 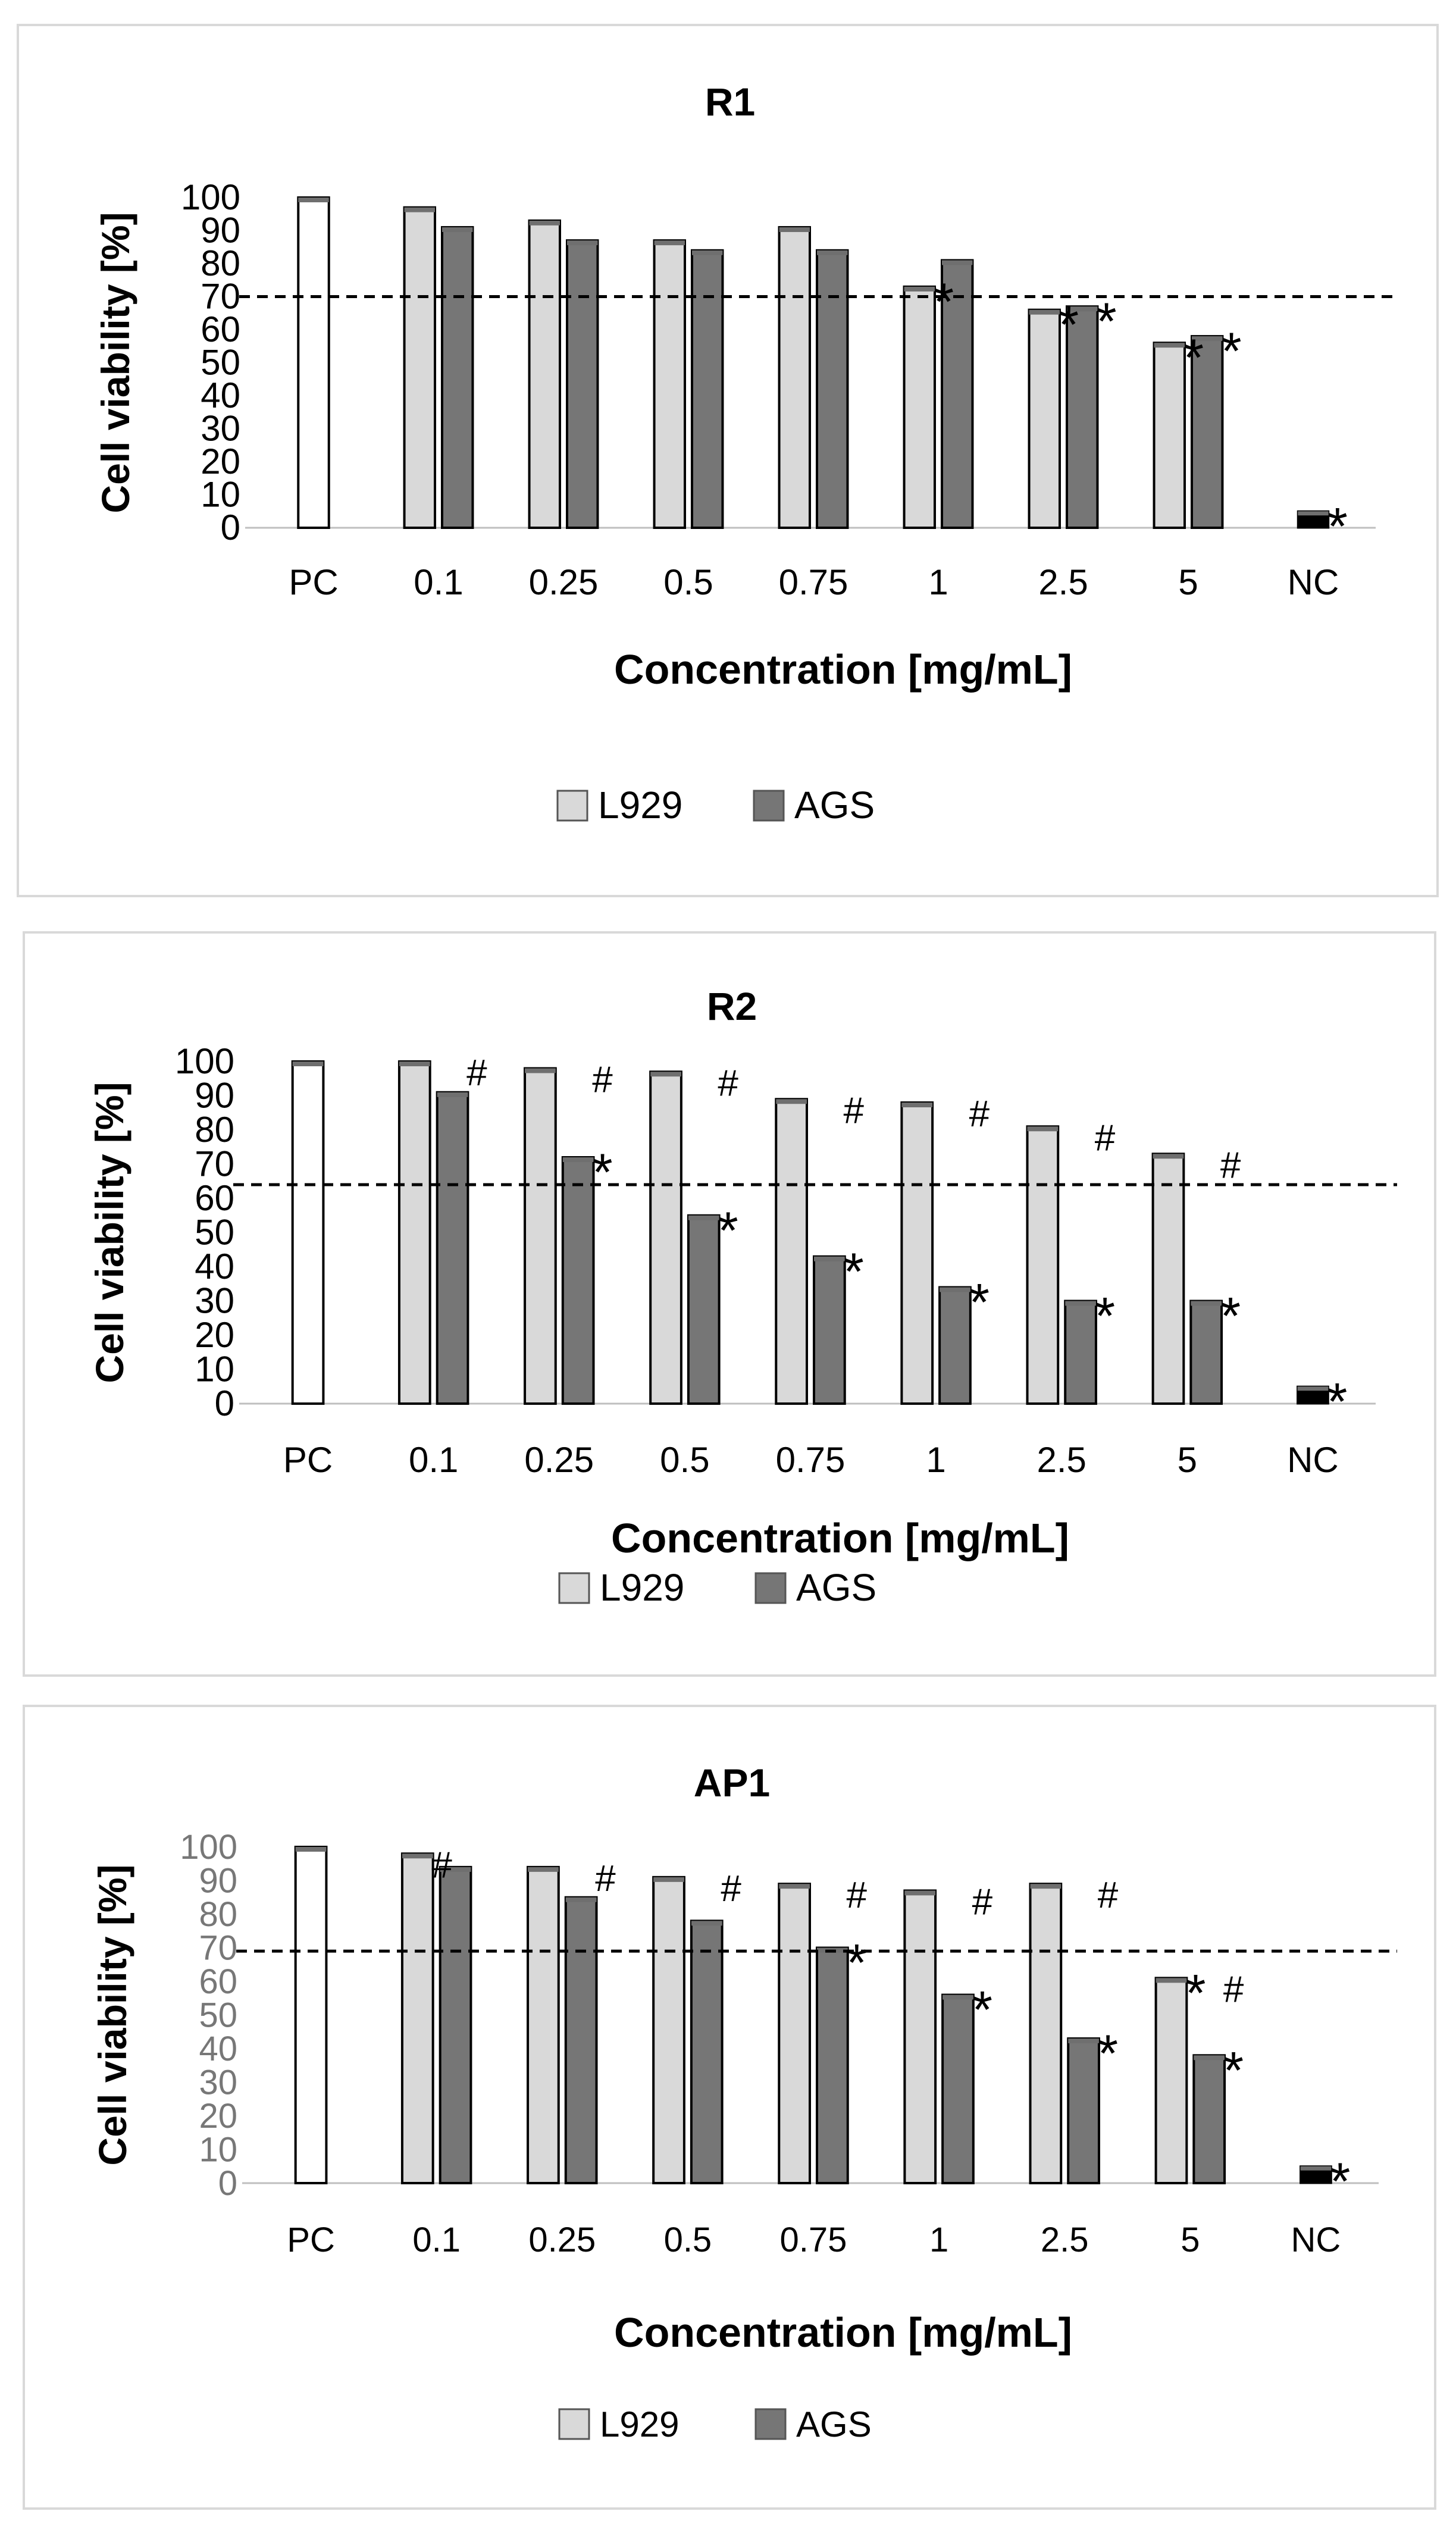 I want to click on chart-title: R2, so click(x=732, y=1006).